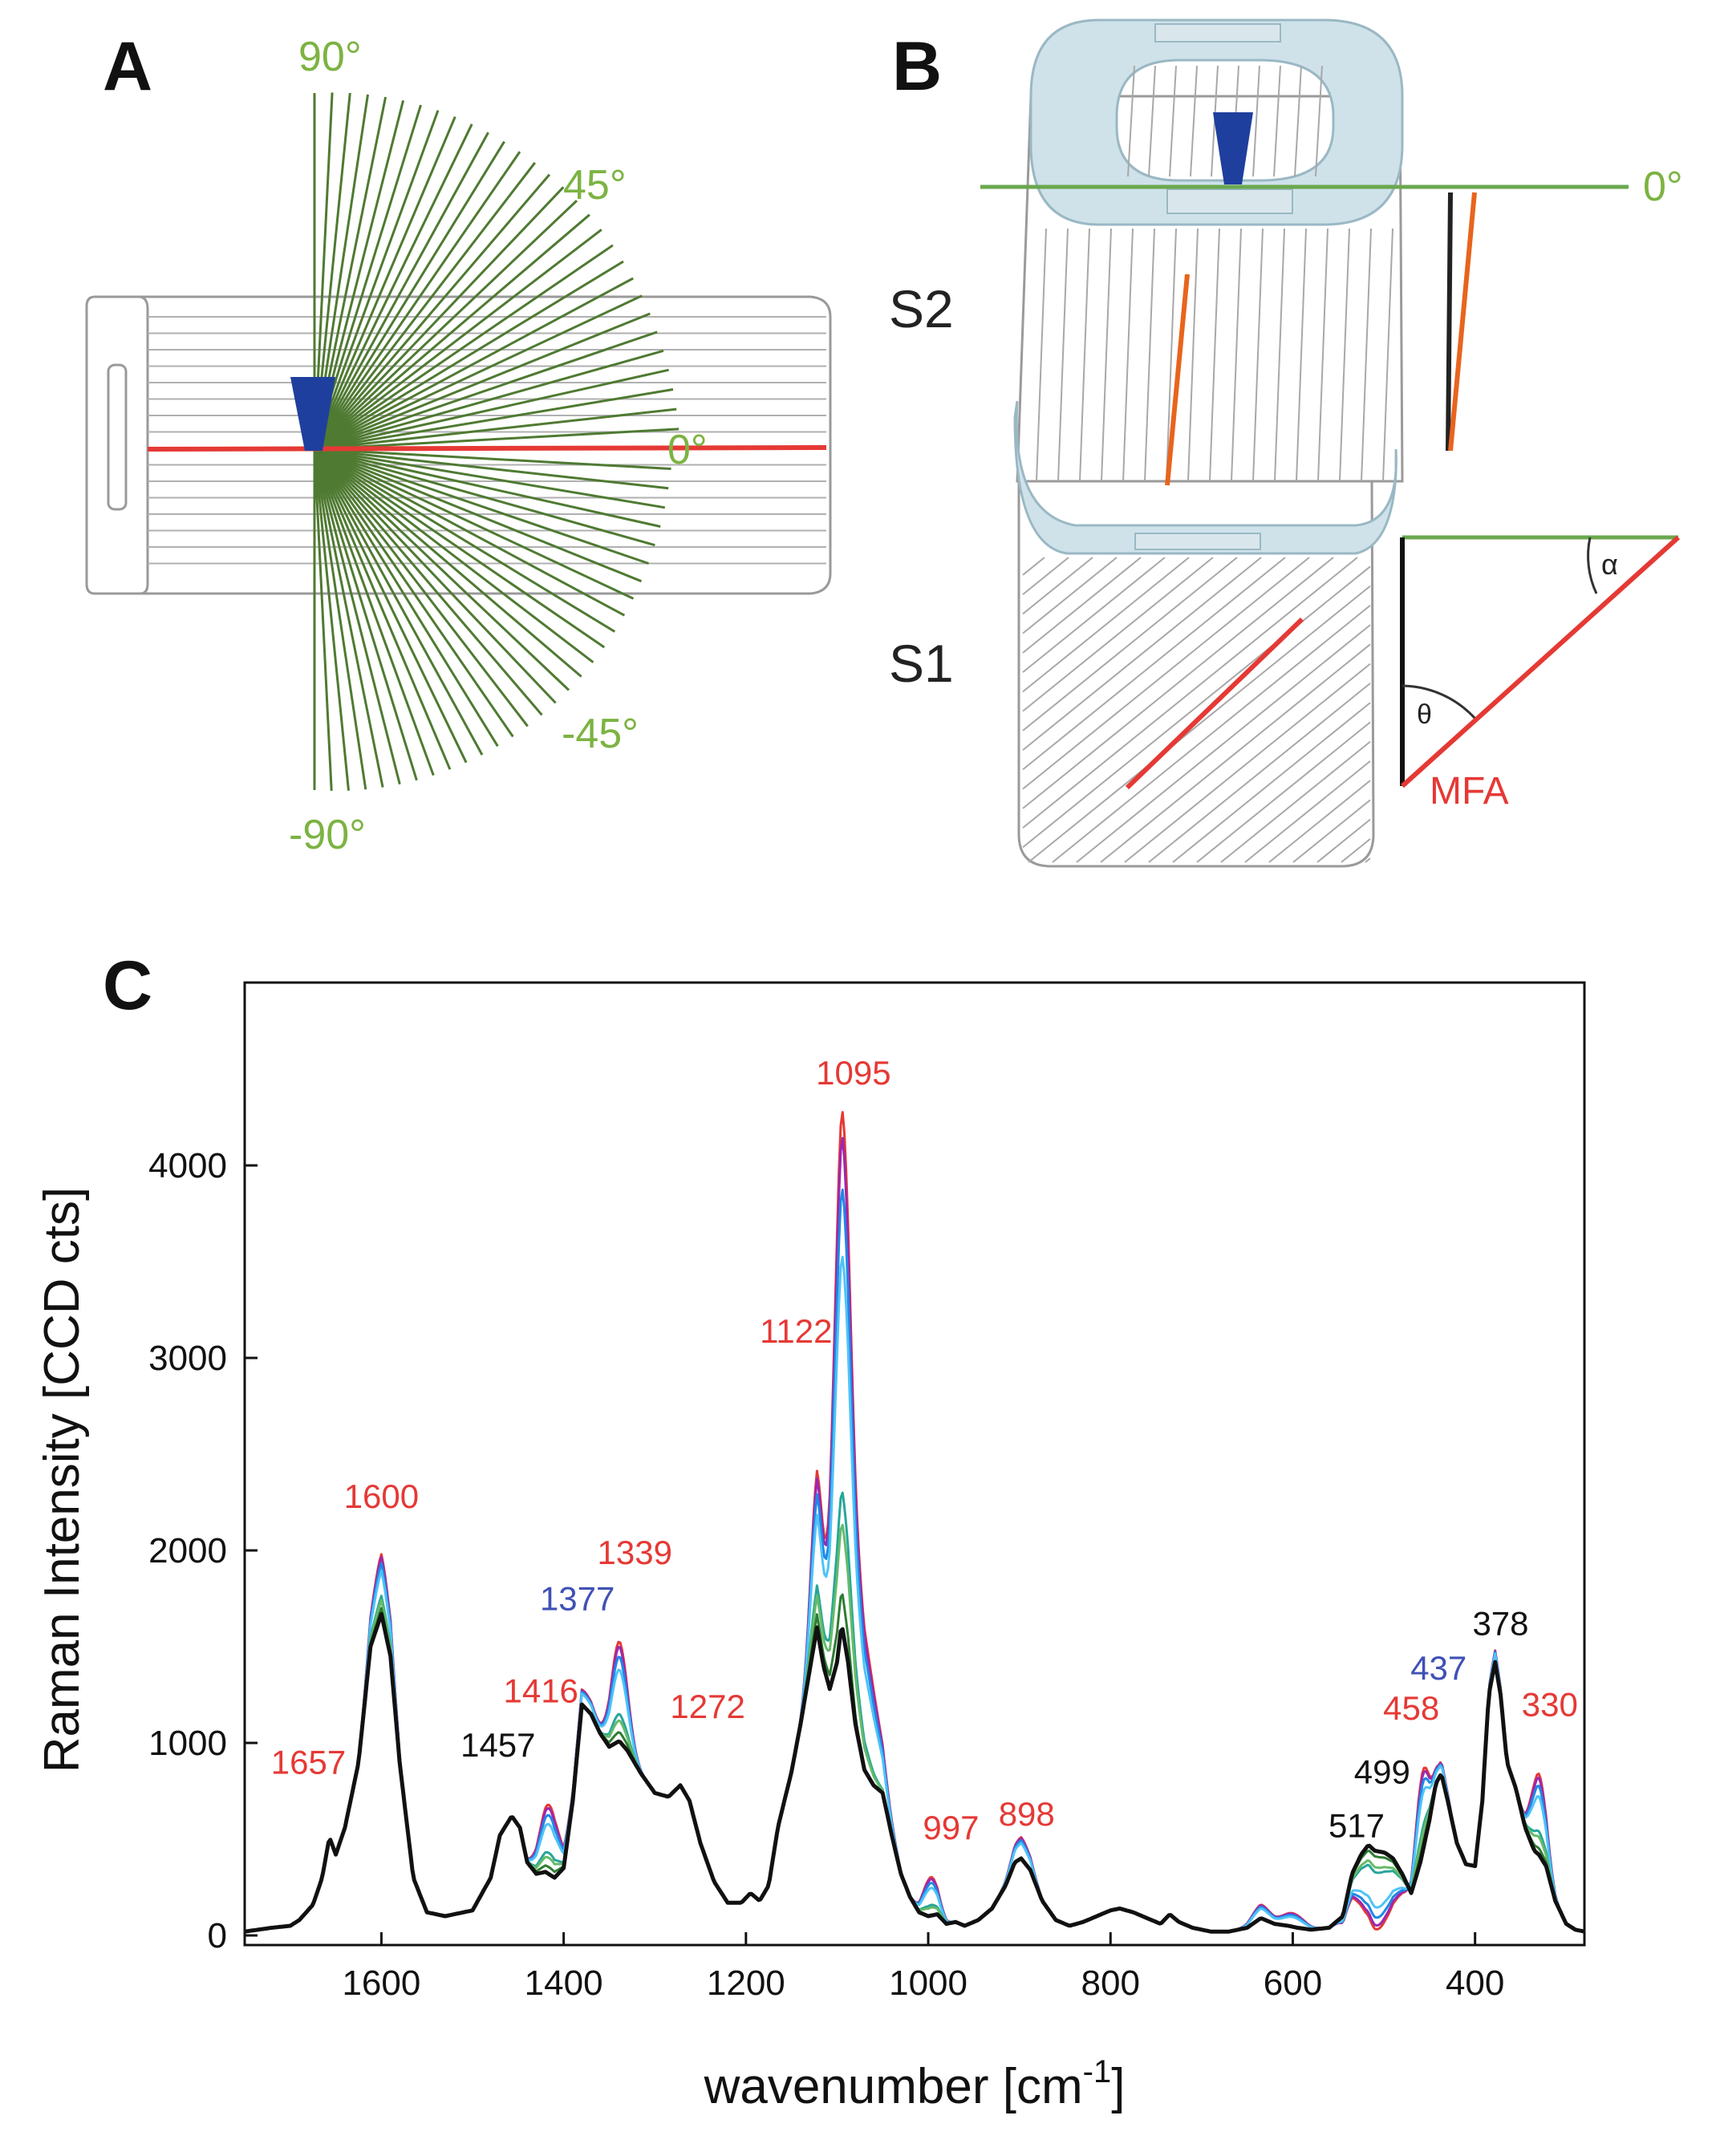 This screenshot has width=1720, height=2156. I want to click on y-tick-label: 4000, so click(188, 1165).